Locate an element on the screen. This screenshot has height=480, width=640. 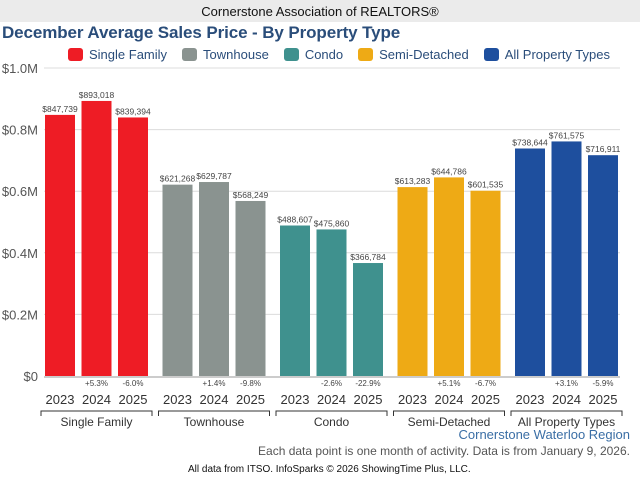
bar-value-label: $568,249 is located at coordinates (251, 195).